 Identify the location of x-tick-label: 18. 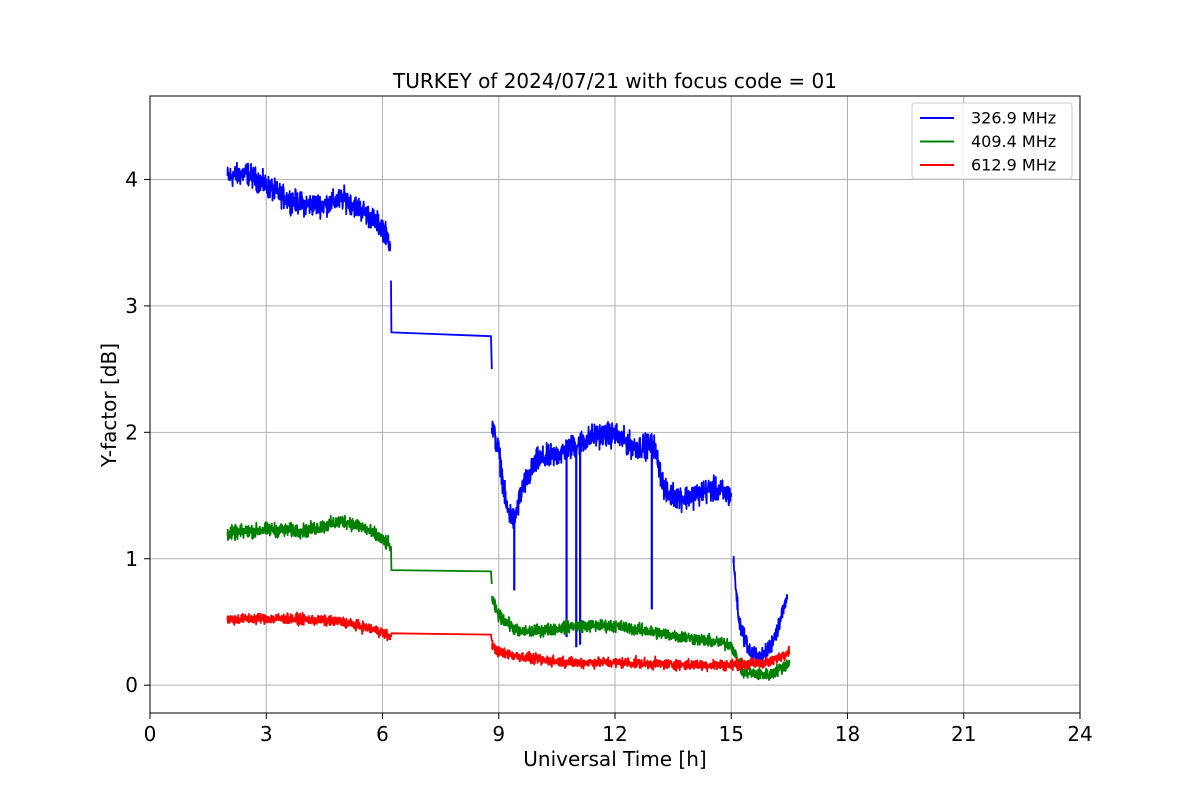
(847, 734).